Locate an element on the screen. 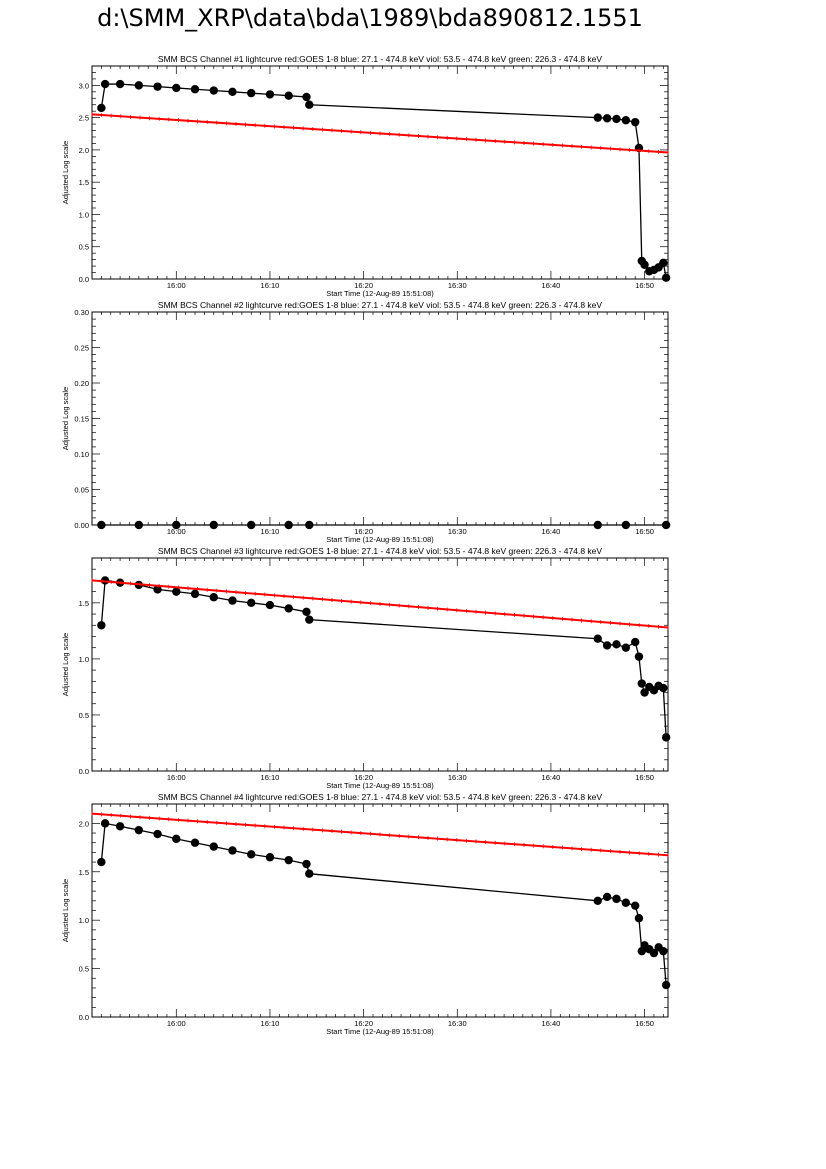  y-tick-label: 2.5 is located at coordinates (84, 118).